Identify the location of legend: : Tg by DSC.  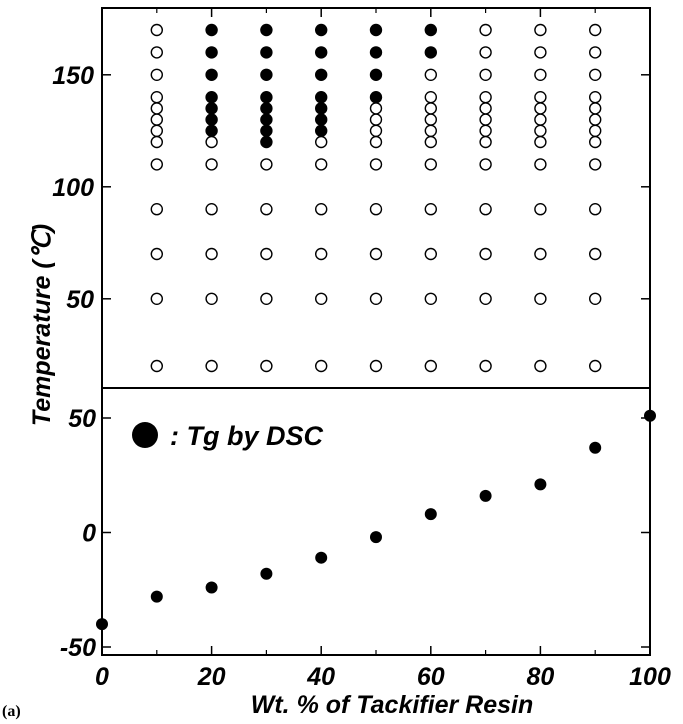
(227, 436).